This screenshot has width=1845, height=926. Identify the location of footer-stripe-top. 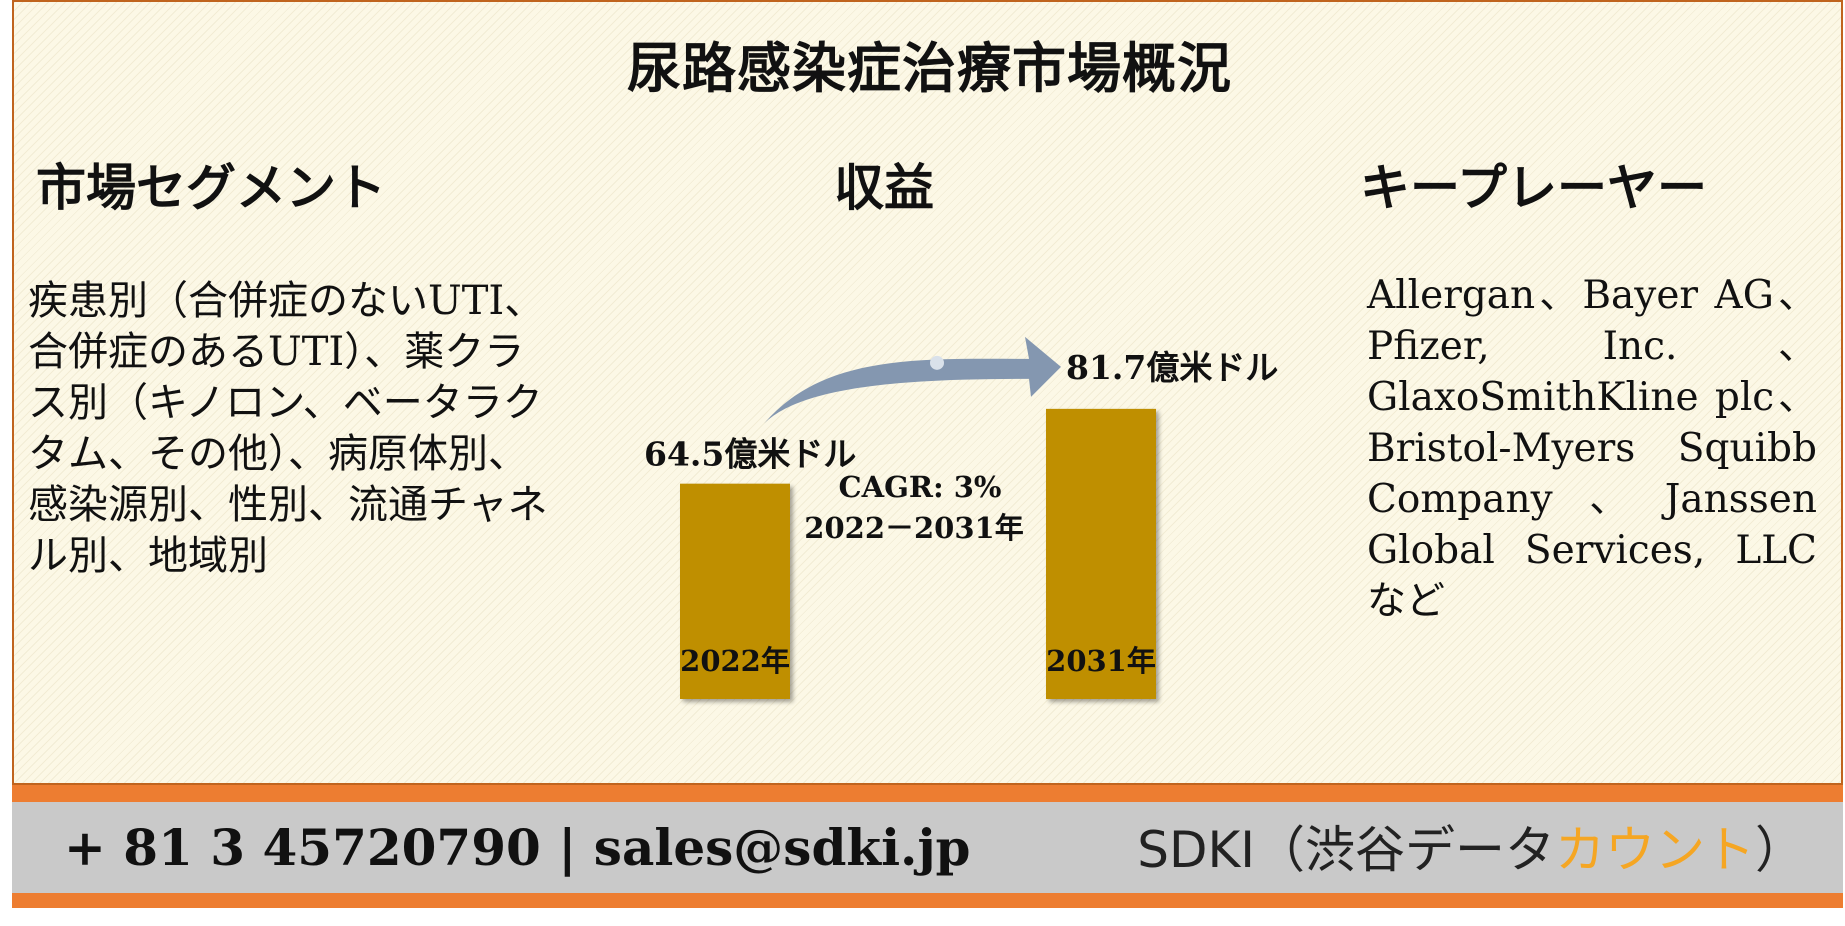
(927, 792).